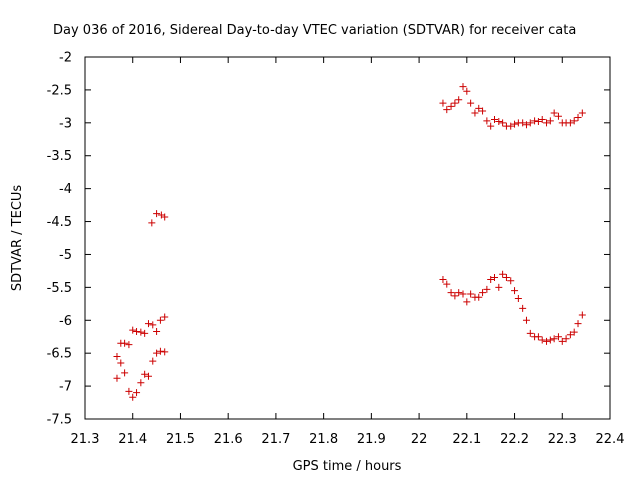 Image resolution: width=640 pixels, height=480 pixels. Describe the element at coordinates (347, 466) in the screenshot. I see `x-axis-label: GPS time / hours` at that location.